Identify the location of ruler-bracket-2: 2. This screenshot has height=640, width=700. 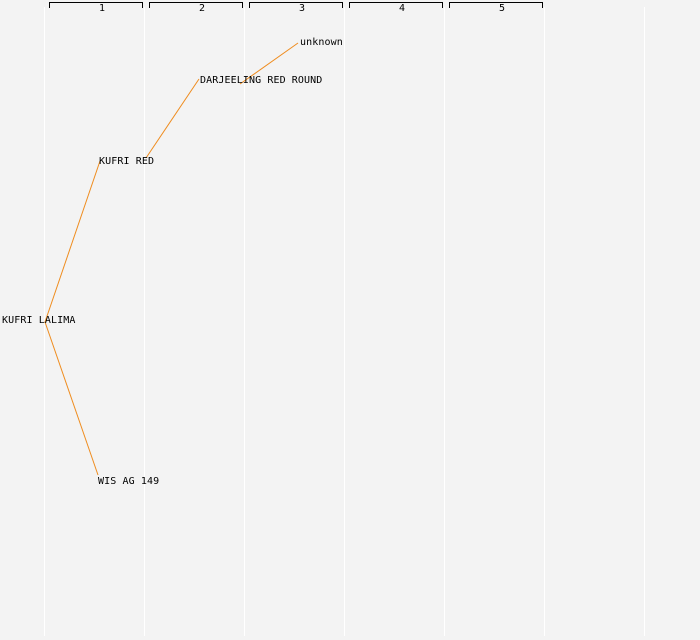
(196, 8).